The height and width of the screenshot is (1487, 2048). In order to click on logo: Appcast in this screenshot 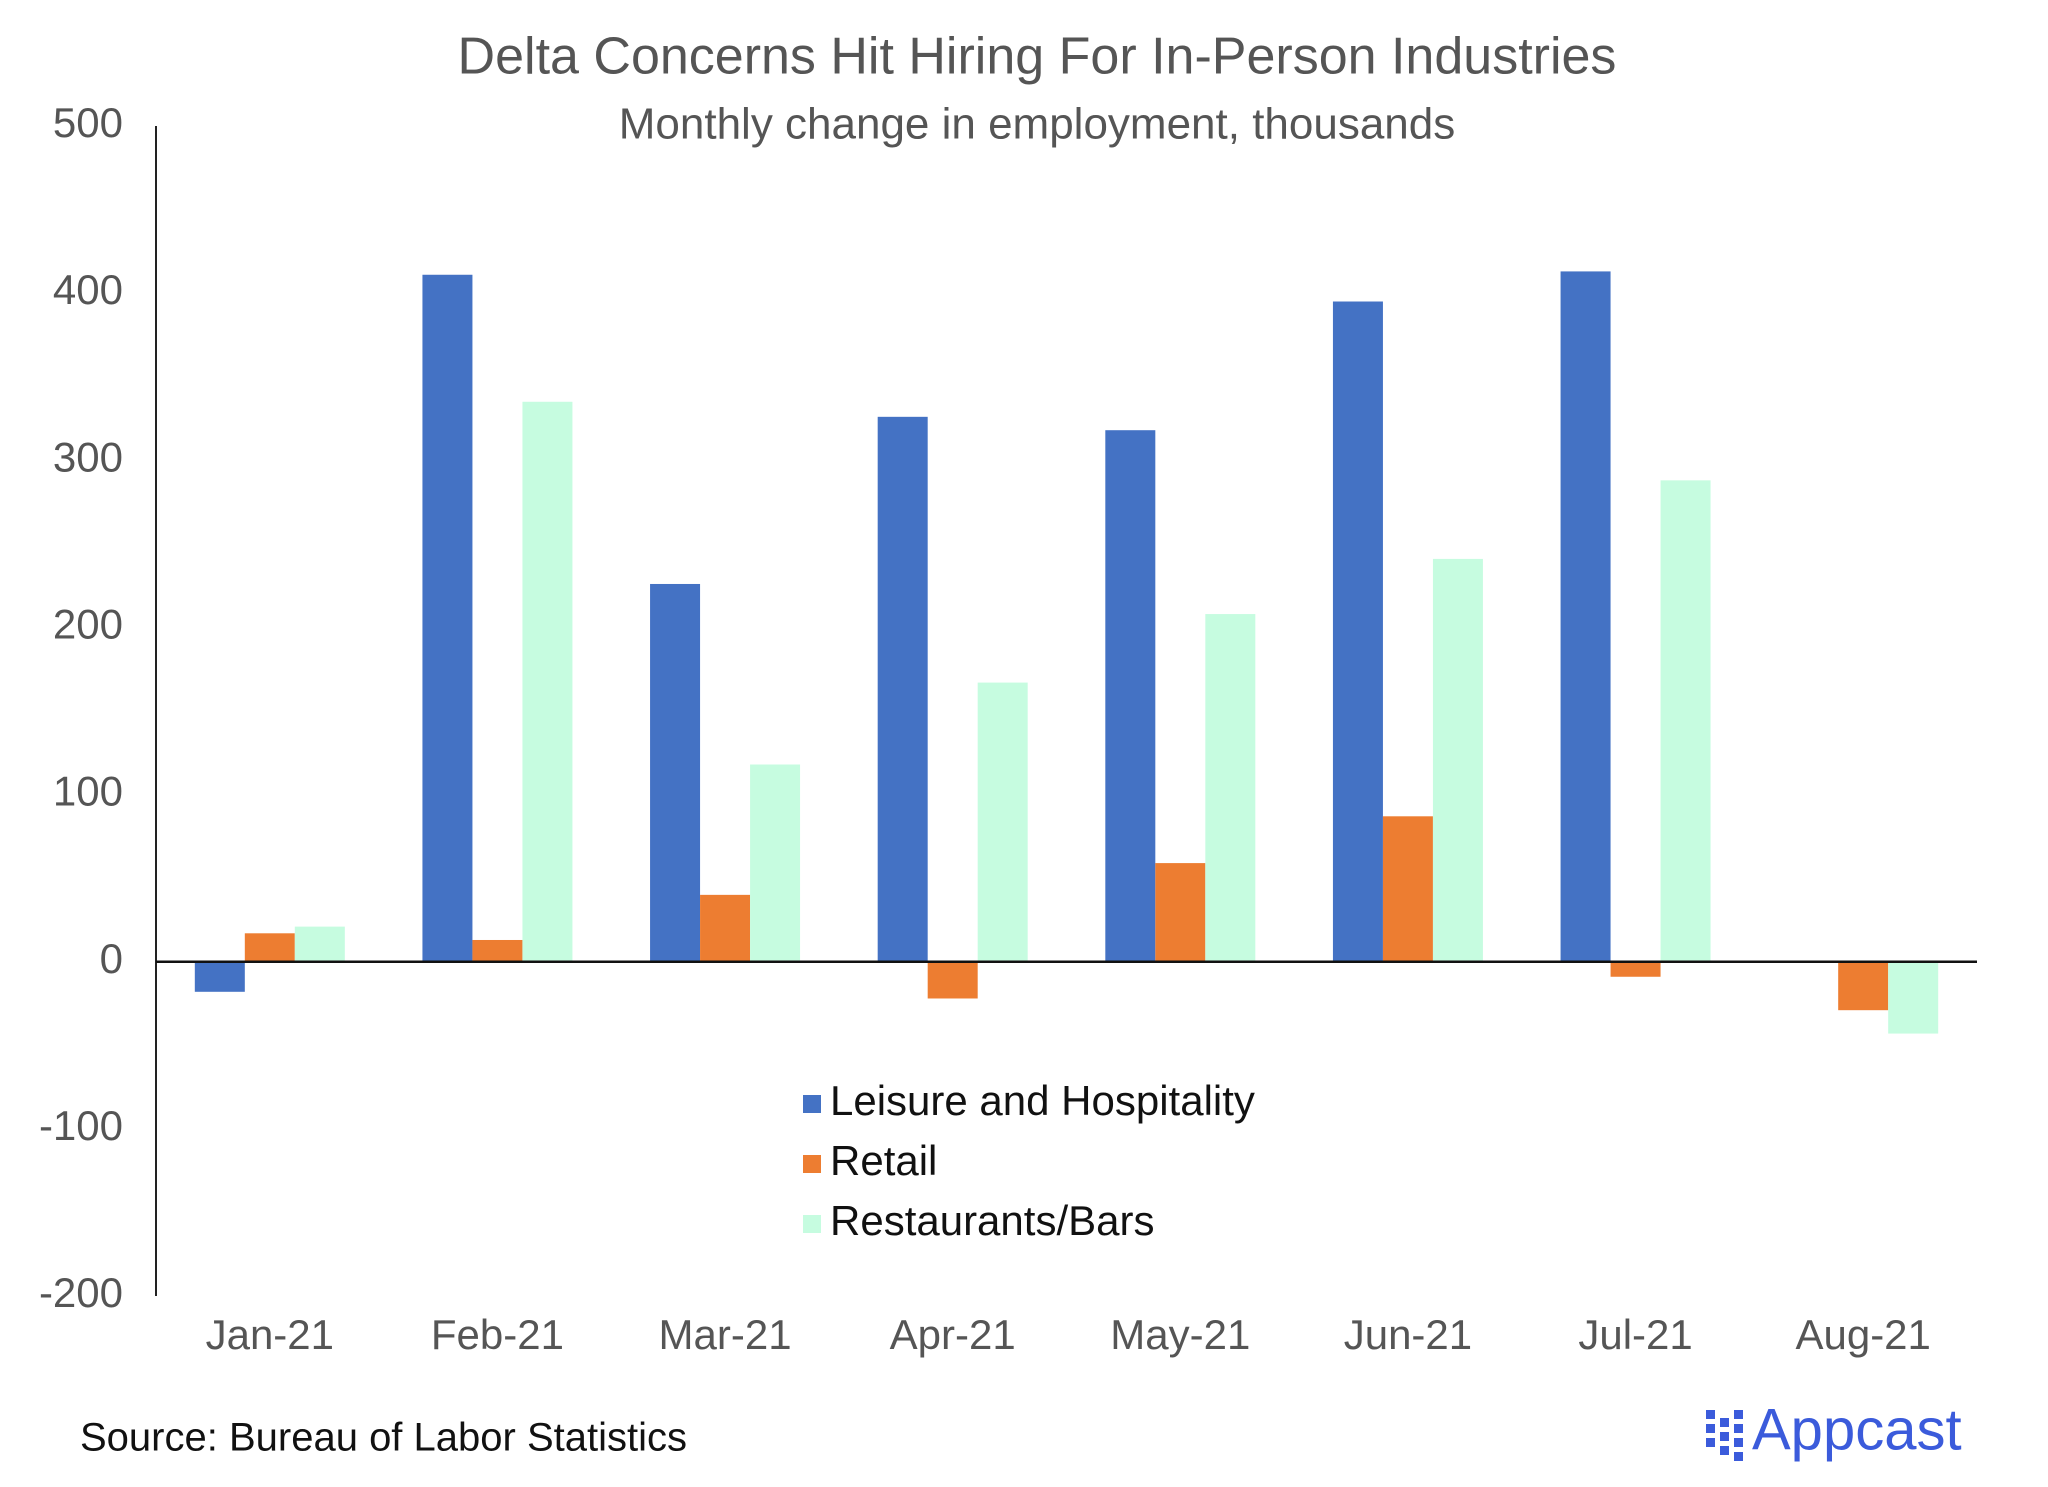, I will do `click(1857, 1429)`.